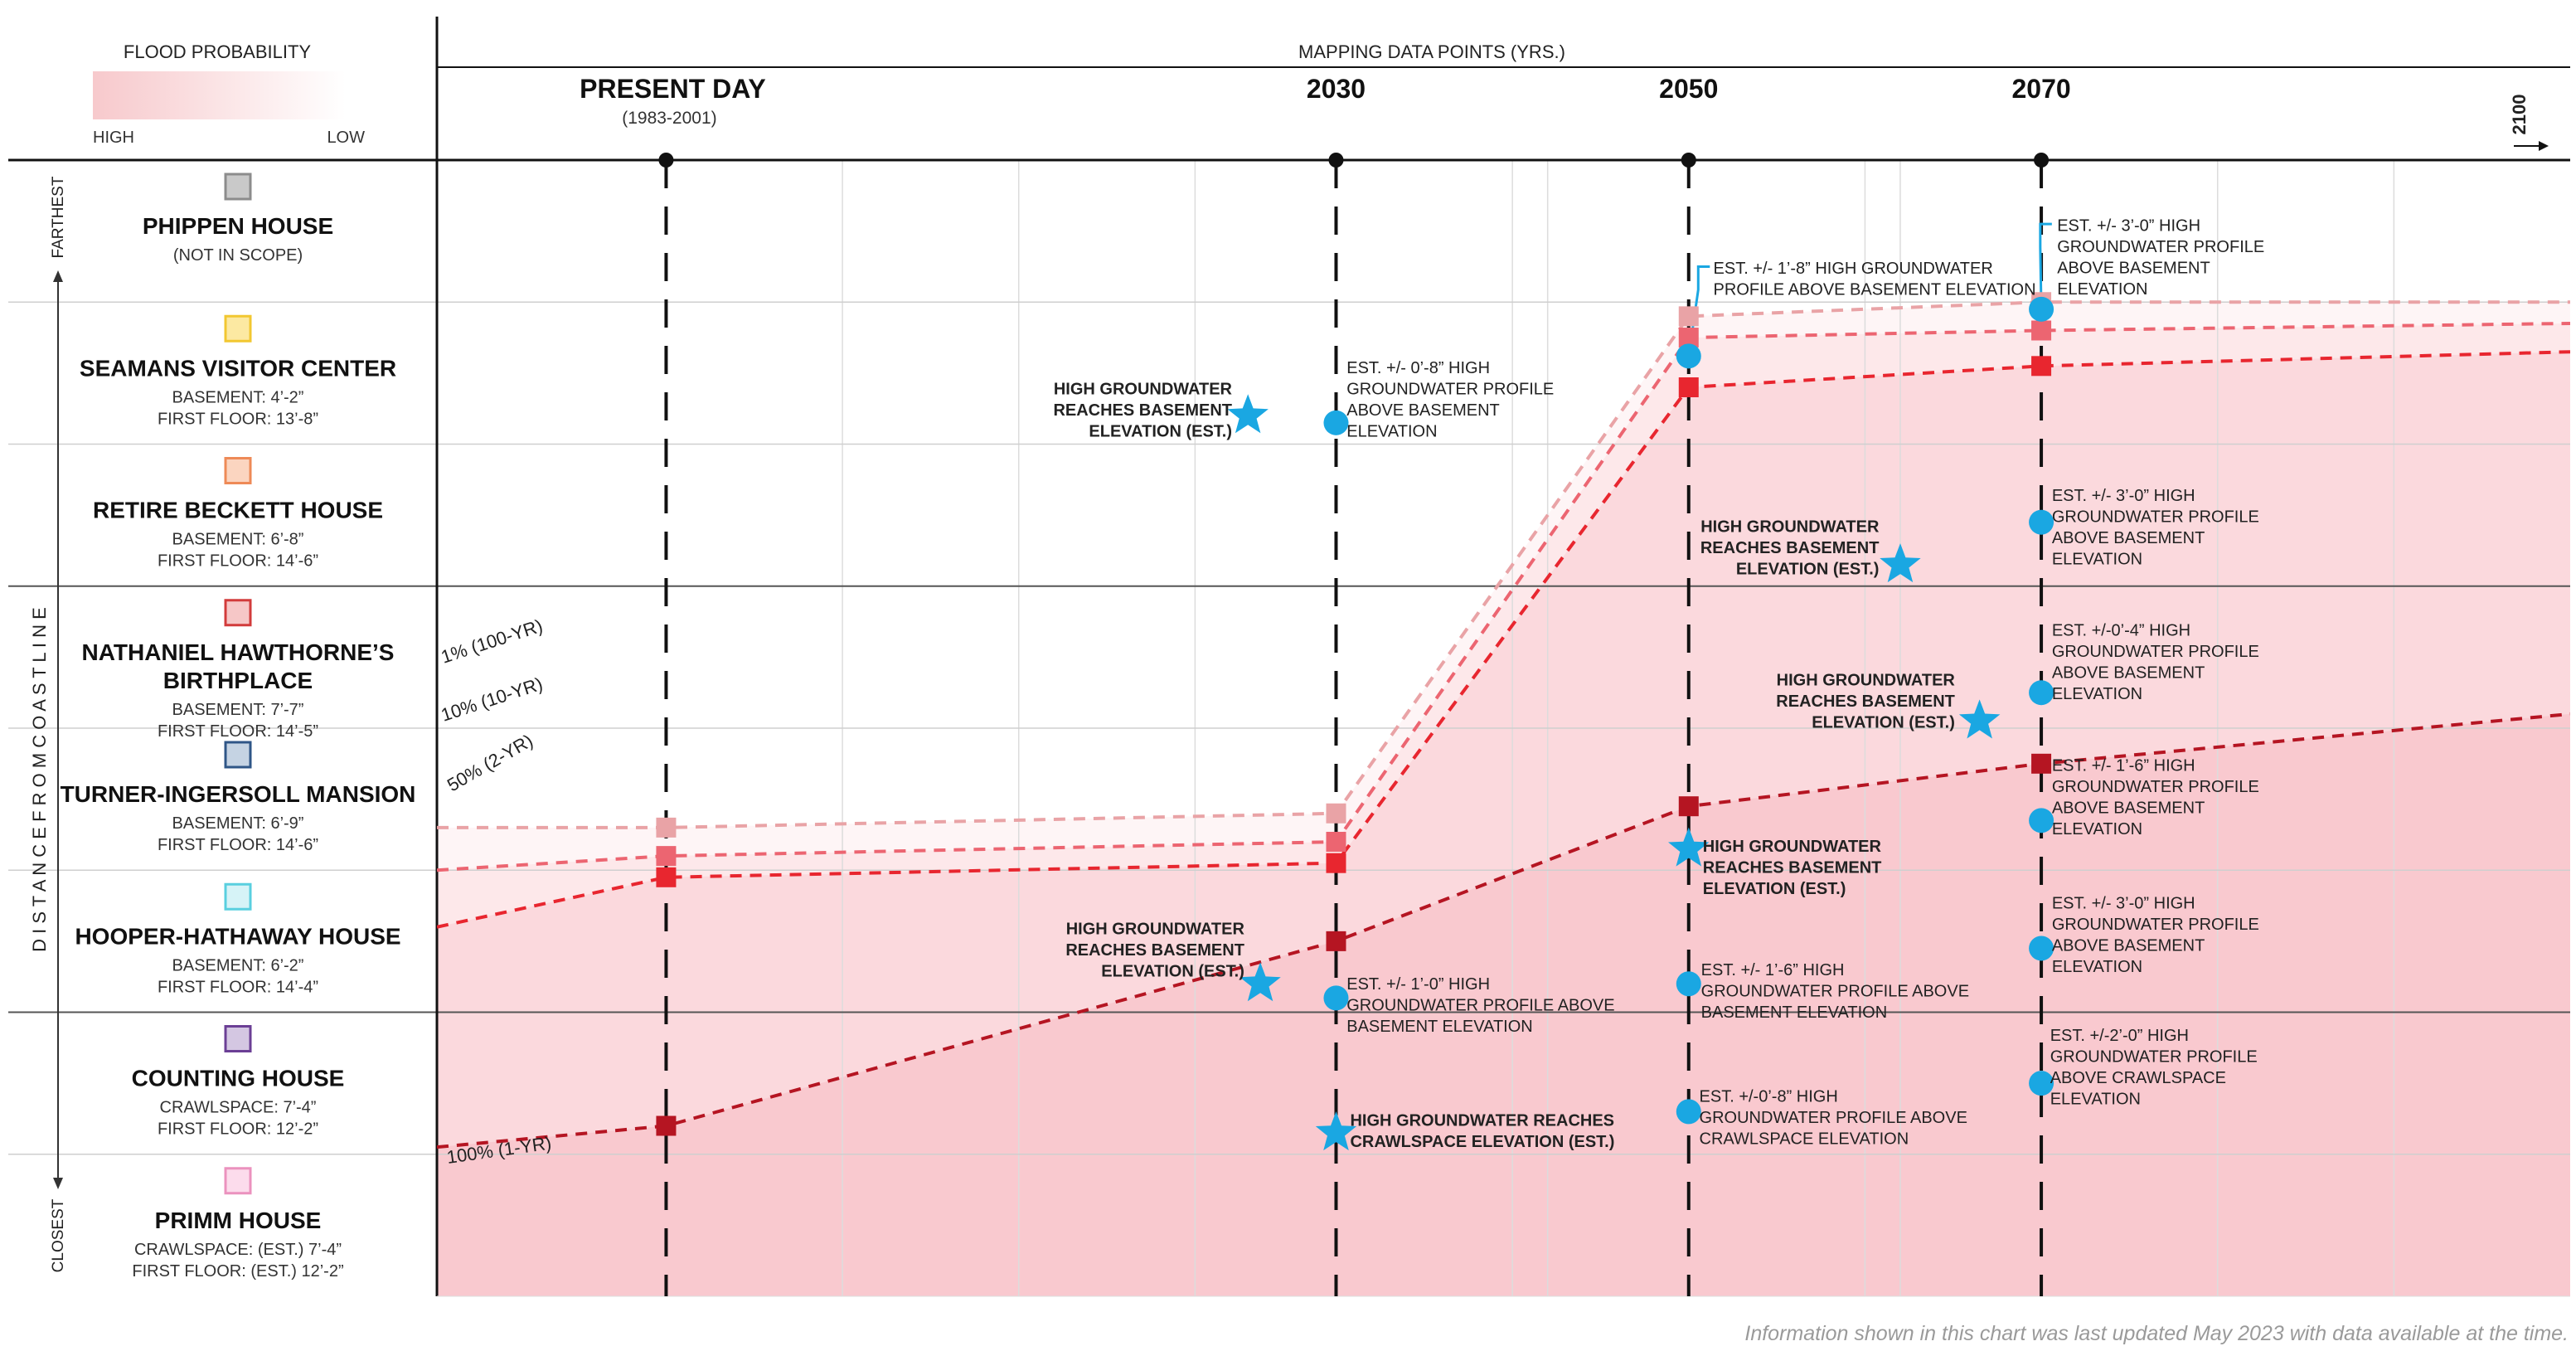 The width and height of the screenshot is (2576, 1351). Describe the element at coordinates (1853, 269) in the screenshot. I see `annotation-line: EST. +/- 1’-8” HIGH GROUNDWATER` at that location.